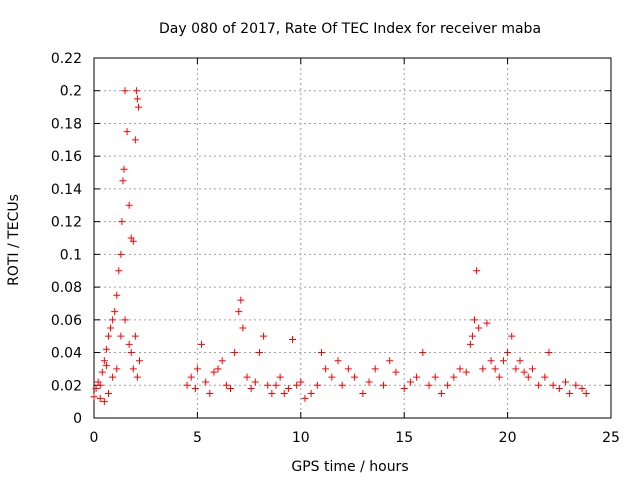  What do you see at coordinates (66, 386) in the screenshot?
I see `y-tick-label: 0.02` at bounding box center [66, 386].